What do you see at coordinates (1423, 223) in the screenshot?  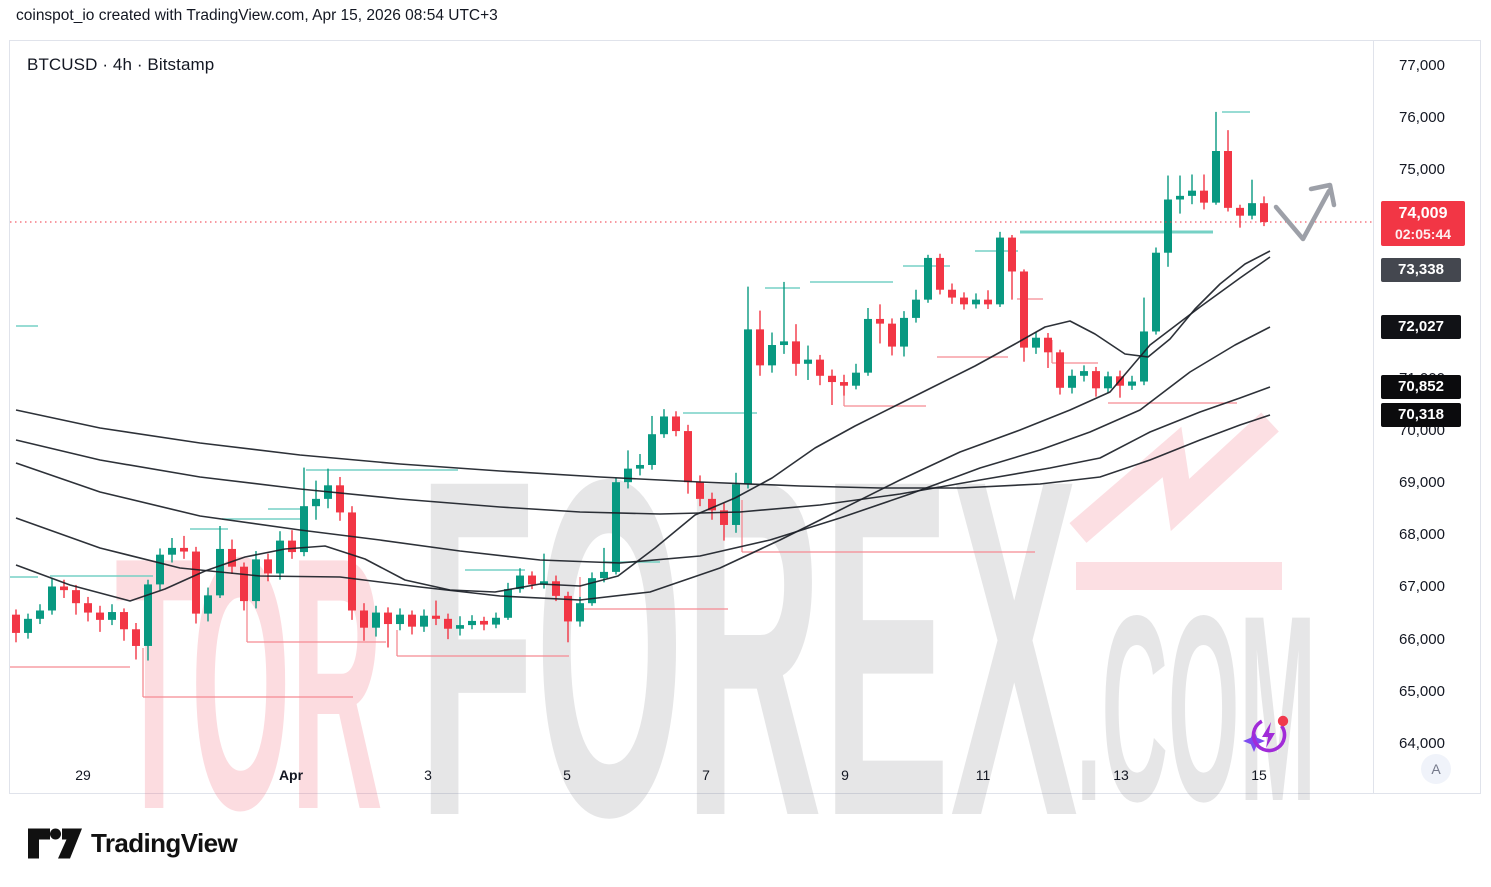 I see `current-price-badge: 74,009 02:05:44` at bounding box center [1423, 223].